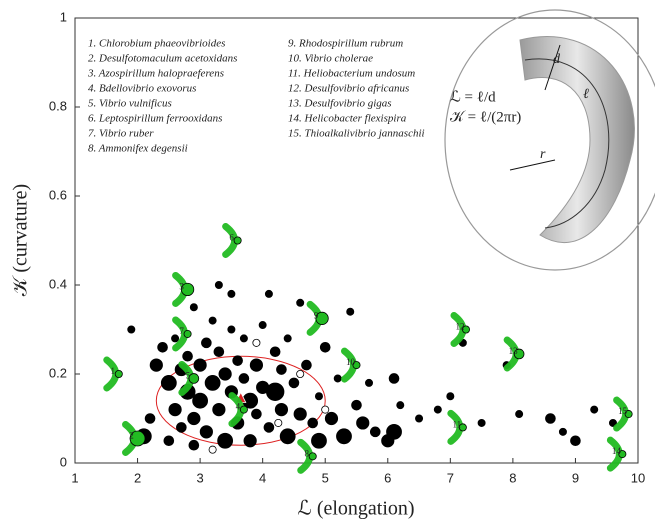 This screenshot has height=530, width=655. What do you see at coordinates (340, 104) in the screenshot?
I see `legend-entry: 13. Desulfovibrio gigas` at bounding box center [340, 104].